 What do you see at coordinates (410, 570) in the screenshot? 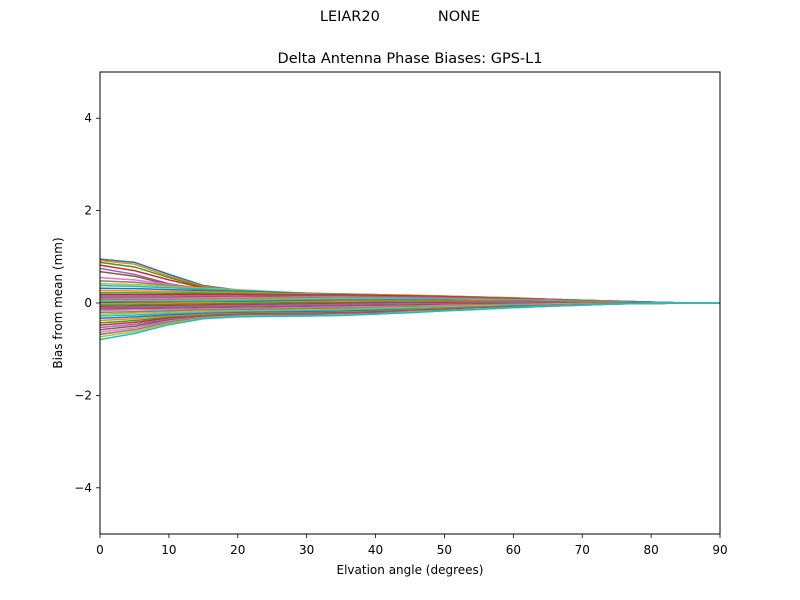
I see `x-axis-label: Elvation angle (degrees)` at bounding box center [410, 570].